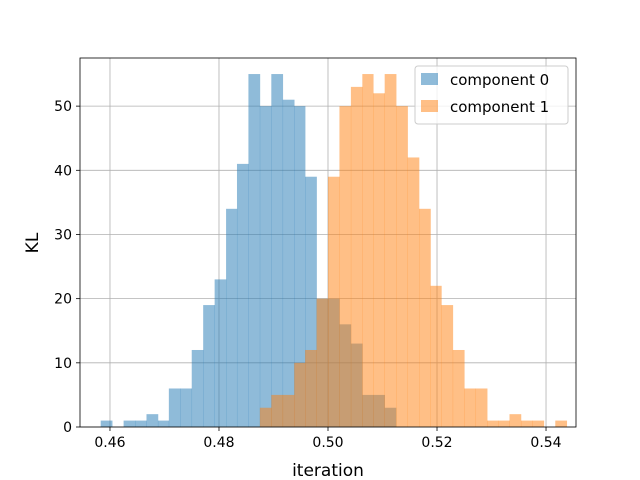 The height and width of the screenshot is (480, 640). Describe the element at coordinates (328, 470) in the screenshot. I see `x-axis-label: iteration` at that location.